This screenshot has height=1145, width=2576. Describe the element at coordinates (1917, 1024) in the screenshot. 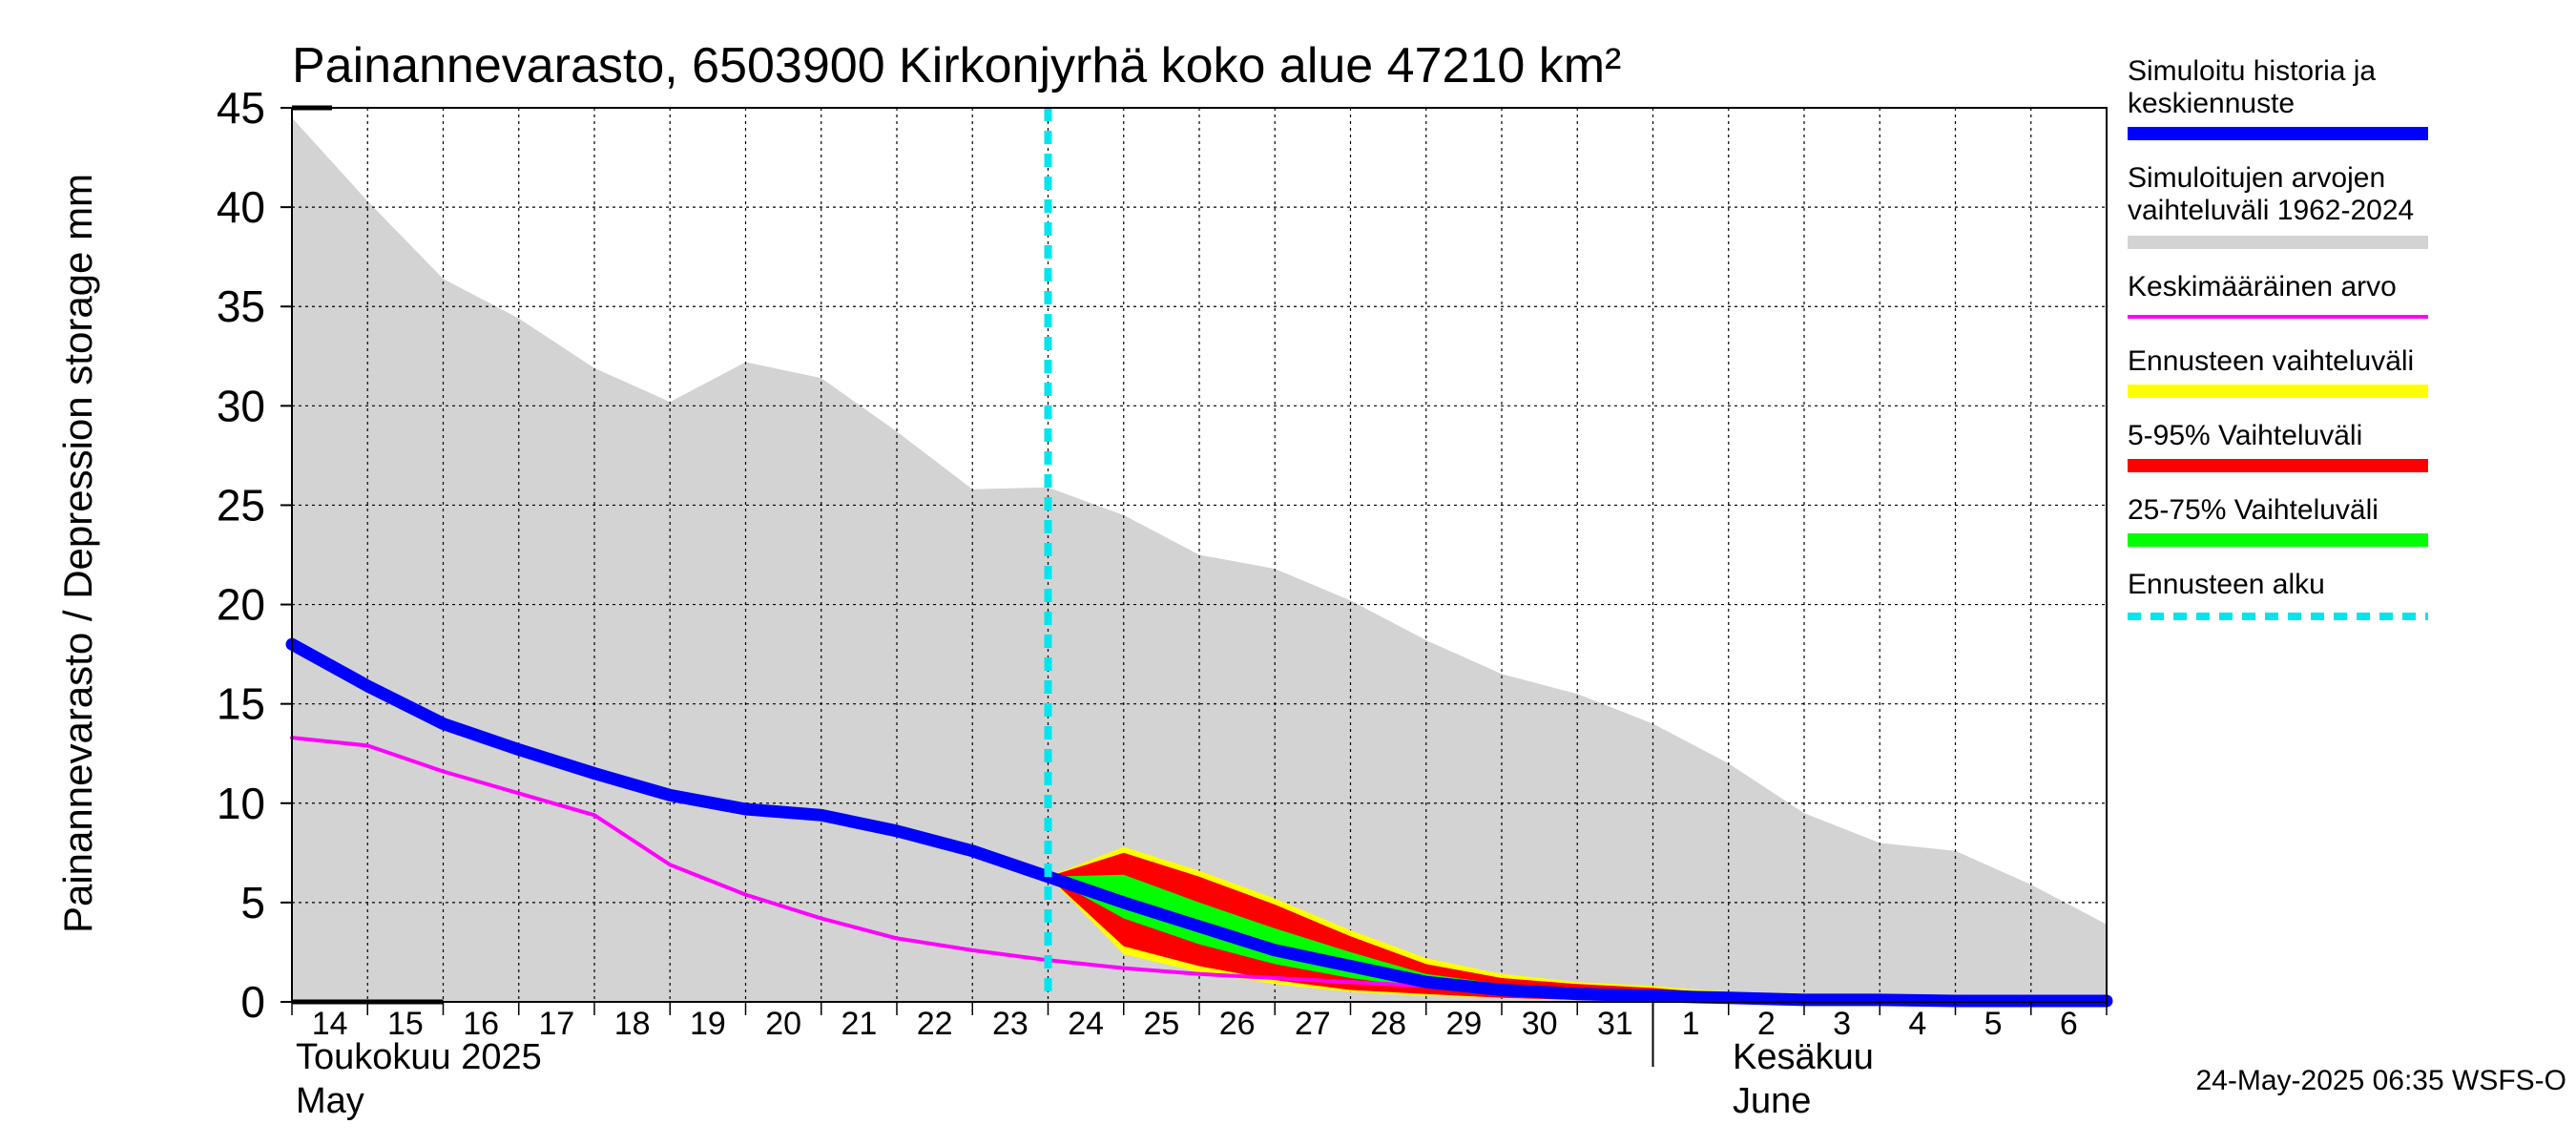

I see `x-tick-label: 4` at that location.